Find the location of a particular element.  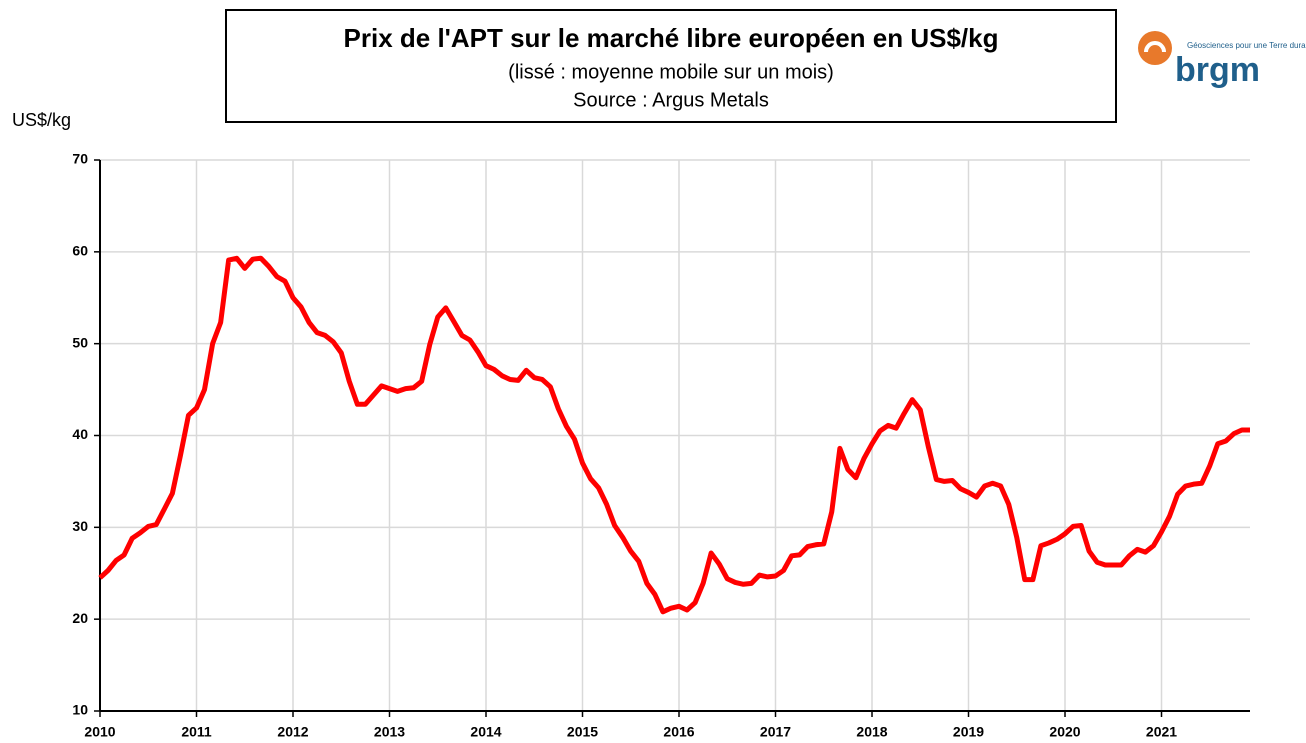

x-tick-label: 2018 is located at coordinates (871, 732).